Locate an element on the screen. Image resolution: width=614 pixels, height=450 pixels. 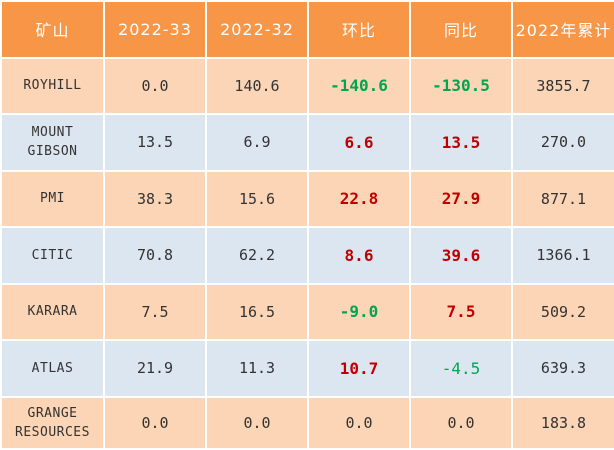
mine-name-line2: RESOURCES is located at coordinates (52, 432).